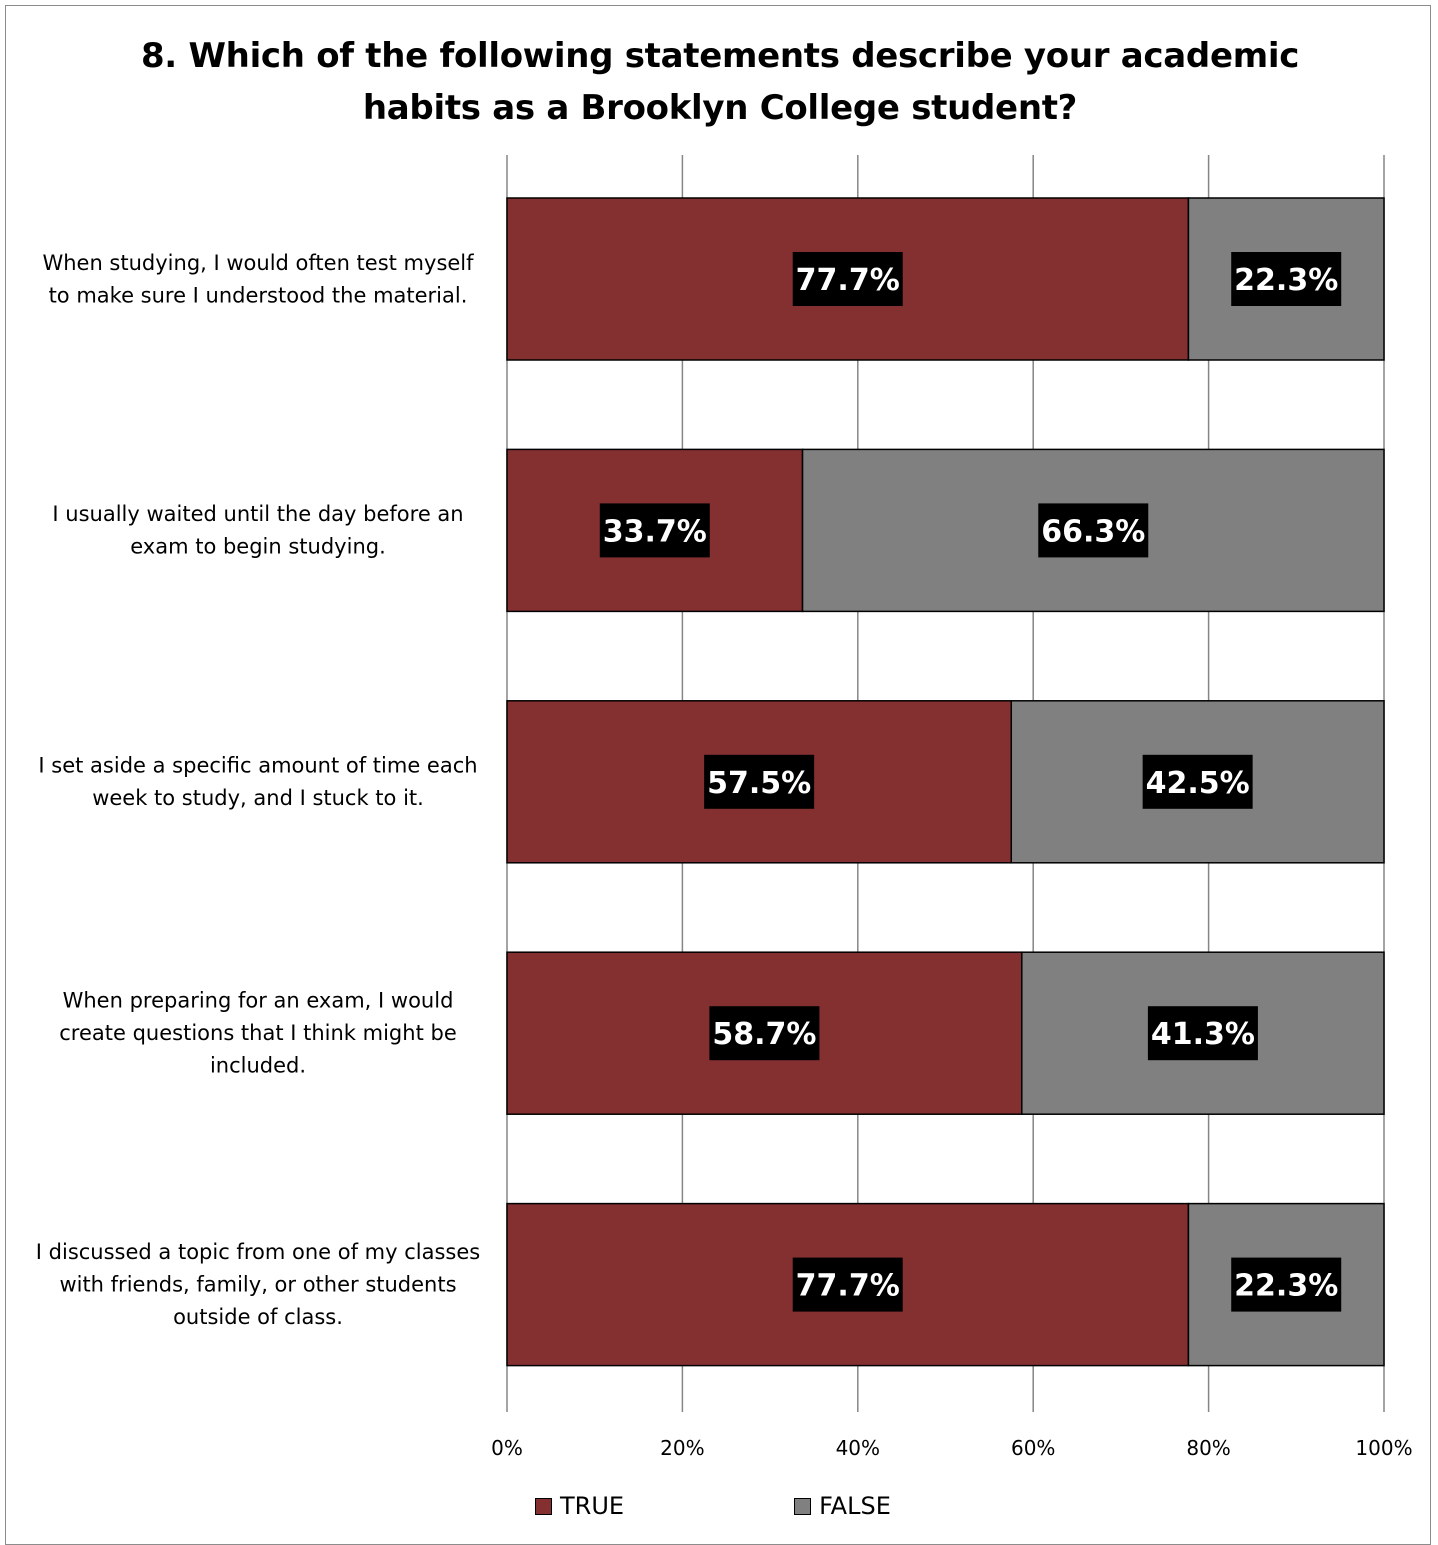 The width and height of the screenshot is (1438, 1545). I want to click on data-label-true-1: 33.7%, so click(655, 531).